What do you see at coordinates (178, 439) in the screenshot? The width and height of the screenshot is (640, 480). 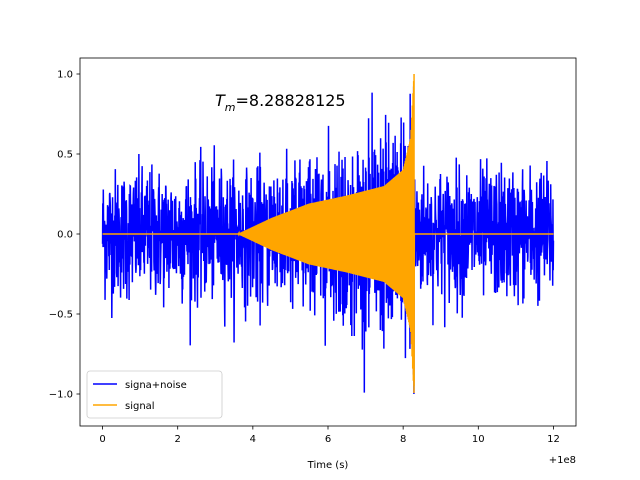 I see `x-tick-label: 2` at bounding box center [178, 439].